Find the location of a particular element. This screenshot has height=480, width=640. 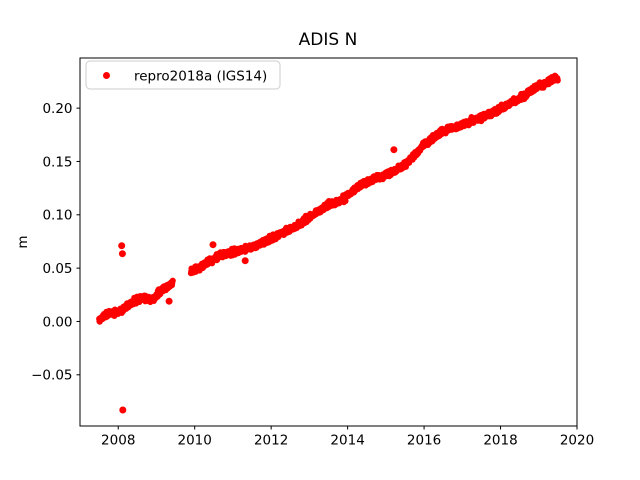

legend: repro2018a (IGS14) is located at coordinates (183, 75).